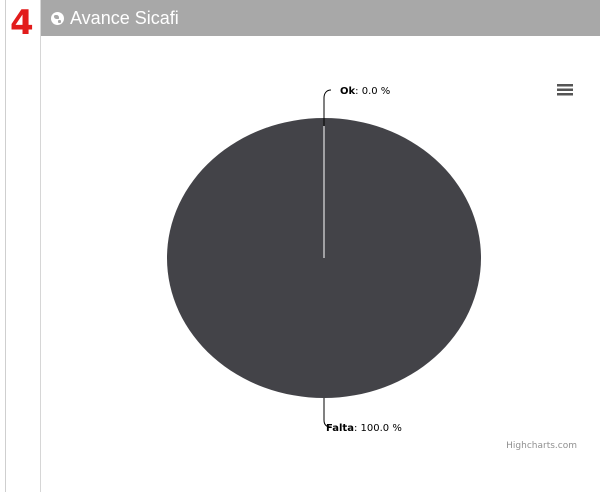  What do you see at coordinates (5, 246) in the screenshot?
I see `page-left-rule` at bounding box center [5, 246].